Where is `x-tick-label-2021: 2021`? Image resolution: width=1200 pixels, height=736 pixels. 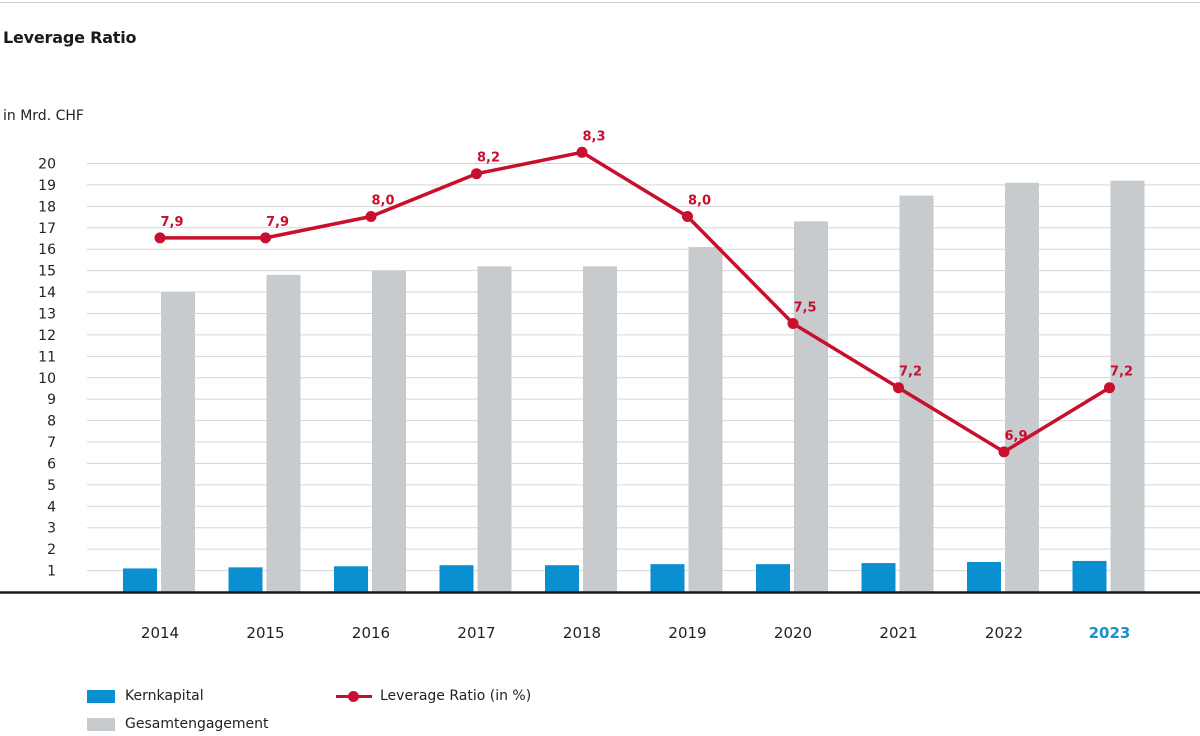
x-tick-label-2021: 2021 is located at coordinates (898, 633).